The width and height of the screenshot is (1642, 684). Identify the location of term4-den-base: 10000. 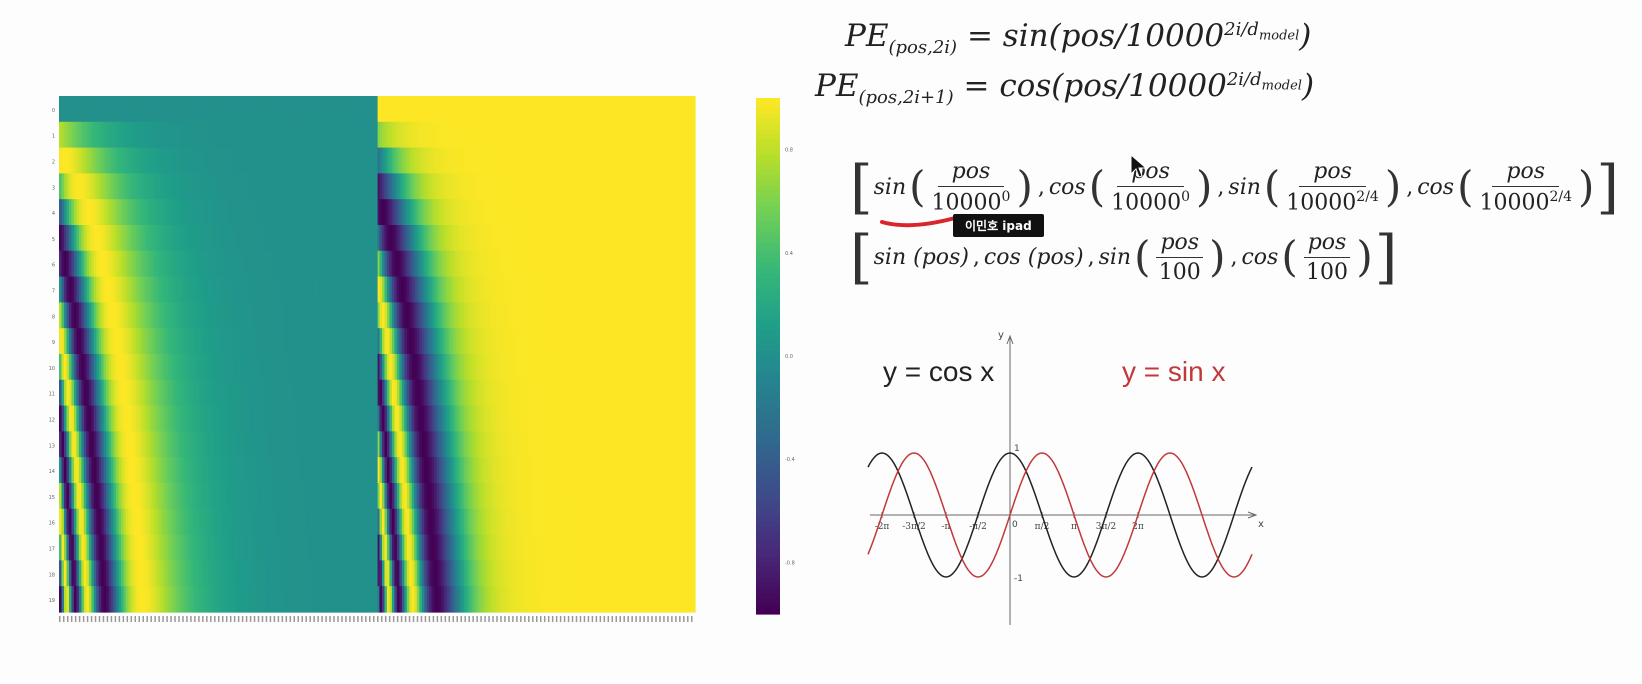
(1514, 203).